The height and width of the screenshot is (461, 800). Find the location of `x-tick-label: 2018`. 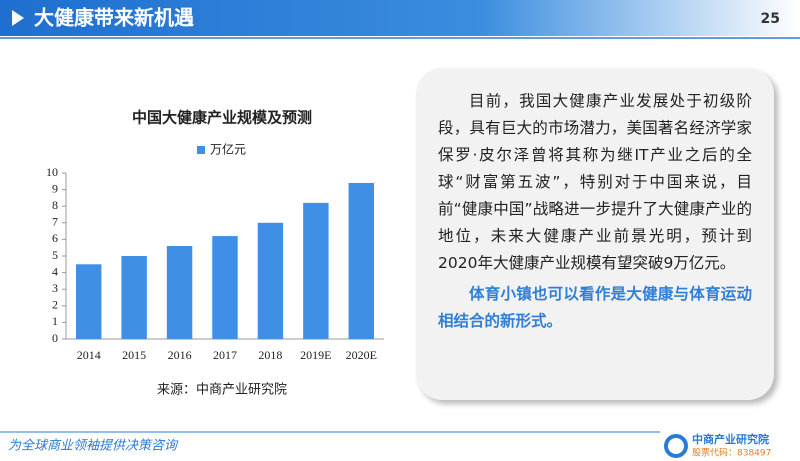

x-tick-label: 2018 is located at coordinates (270, 355).